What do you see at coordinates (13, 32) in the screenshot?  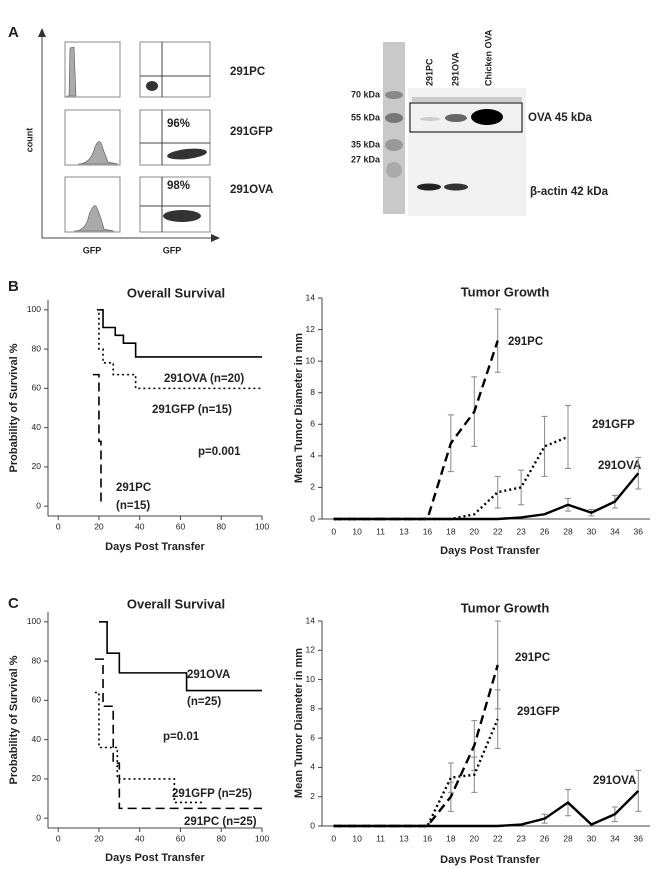 I see `panel-label: A` at bounding box center [13, 32].